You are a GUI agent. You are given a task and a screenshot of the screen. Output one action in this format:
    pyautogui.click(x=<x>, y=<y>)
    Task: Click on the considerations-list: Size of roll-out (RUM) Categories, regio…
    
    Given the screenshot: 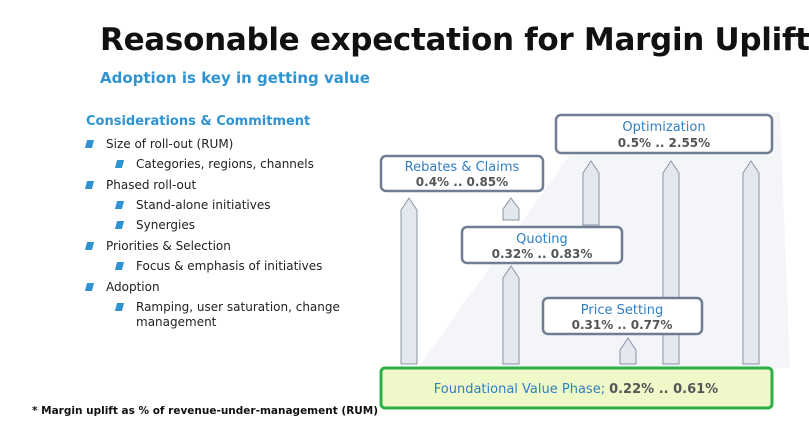 What is the action you would take?
    pyautogui.click(x=215, y=233)
    